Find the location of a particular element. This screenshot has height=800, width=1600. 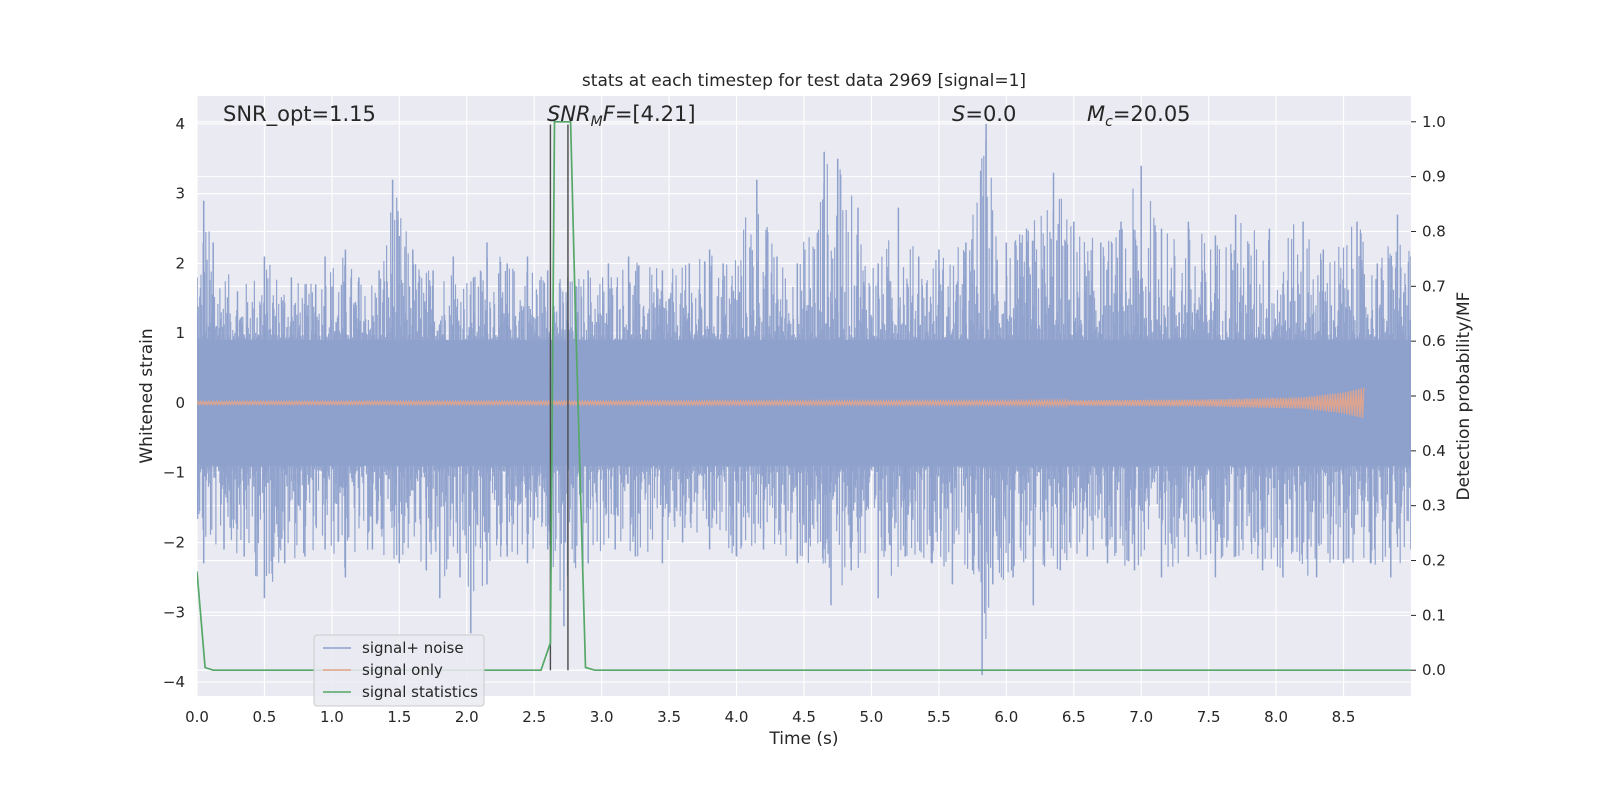

y2-tick-label: 0.9 is located at coordinates (1434, 177).